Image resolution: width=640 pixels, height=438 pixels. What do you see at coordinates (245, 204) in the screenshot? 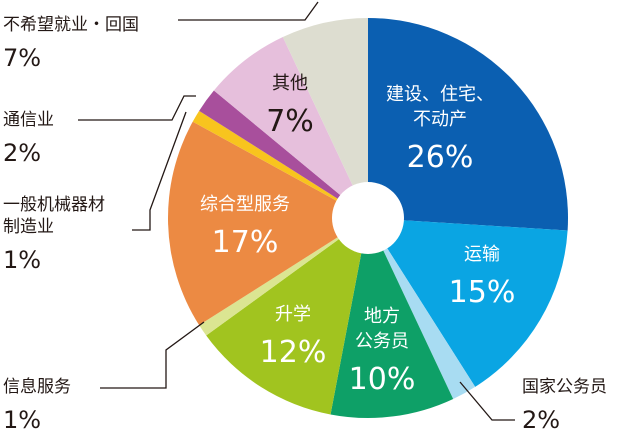
I see `slice-name: 综合型服务` at bounding box center [245, 204].